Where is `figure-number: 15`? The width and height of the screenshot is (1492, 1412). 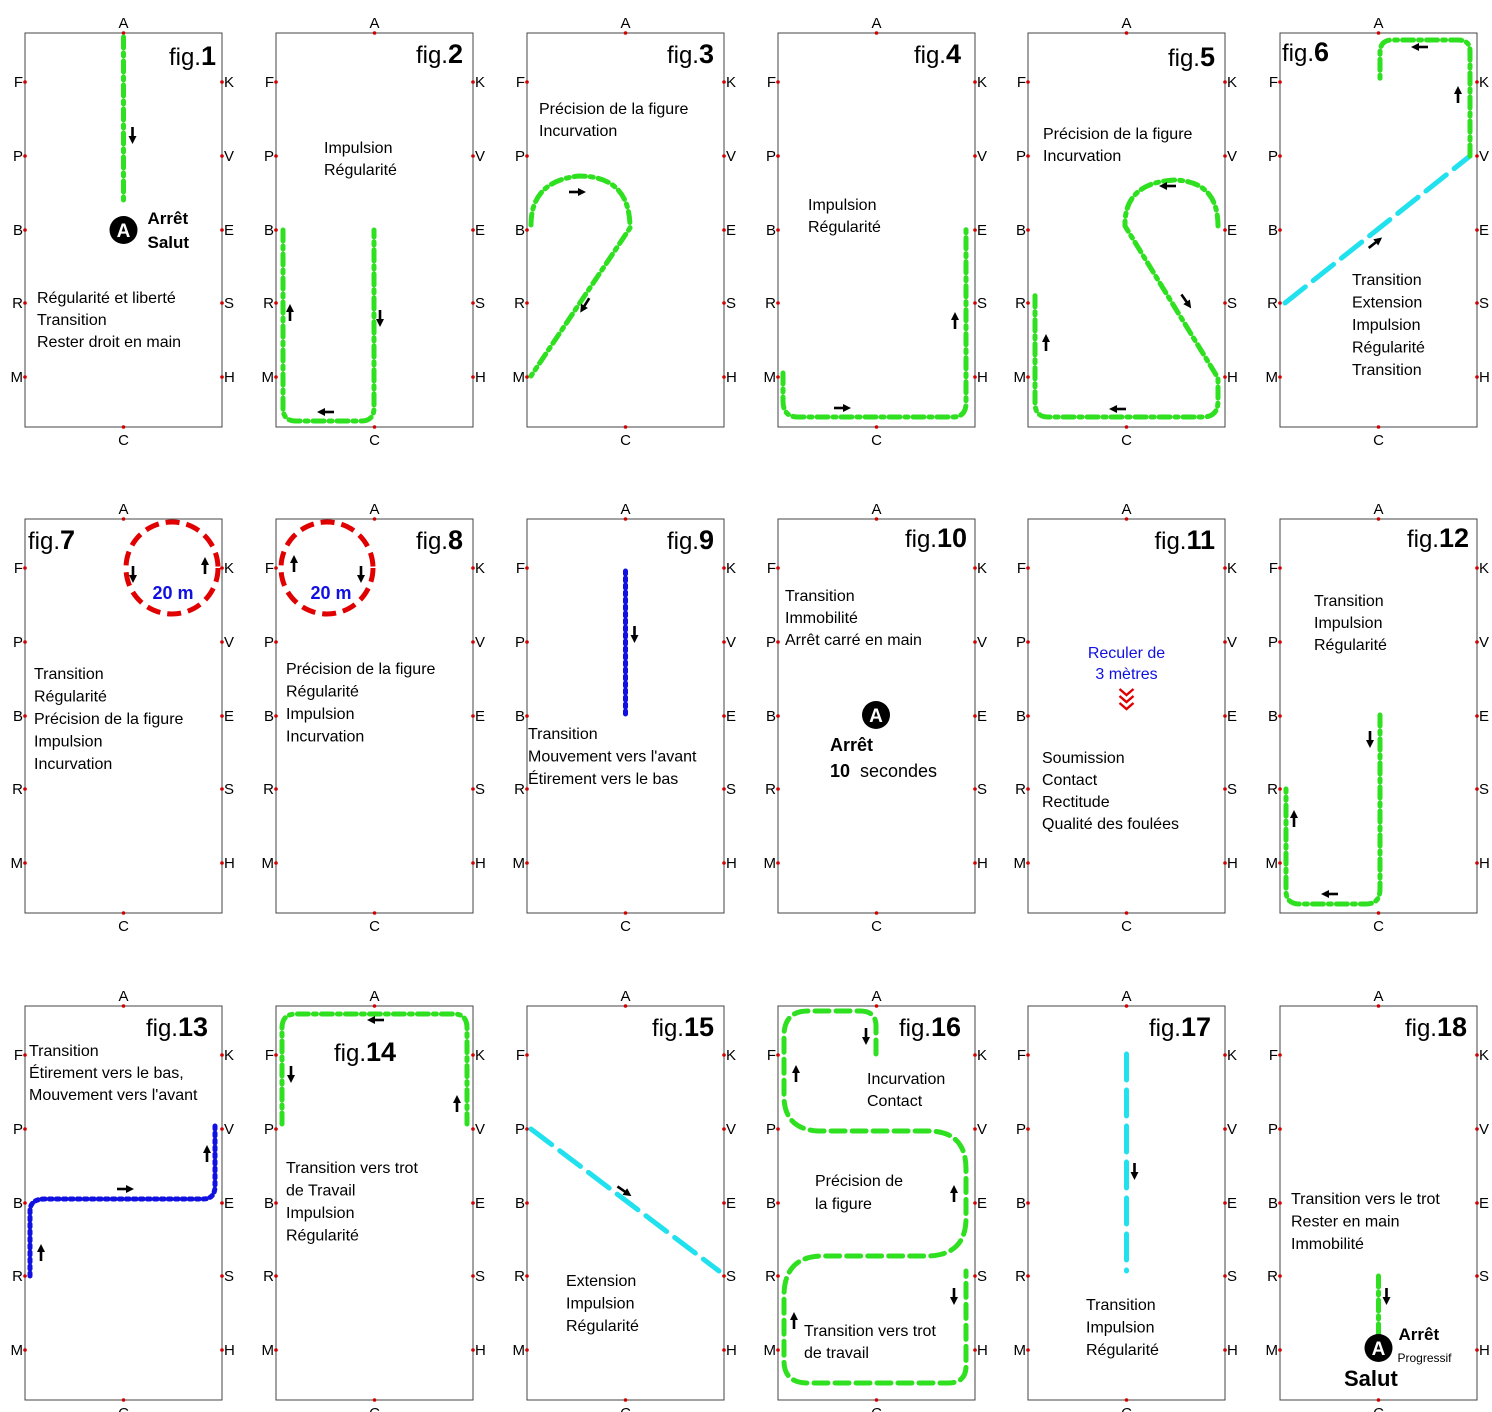 figure-number: 15 is located at coordinates (699, 1027).